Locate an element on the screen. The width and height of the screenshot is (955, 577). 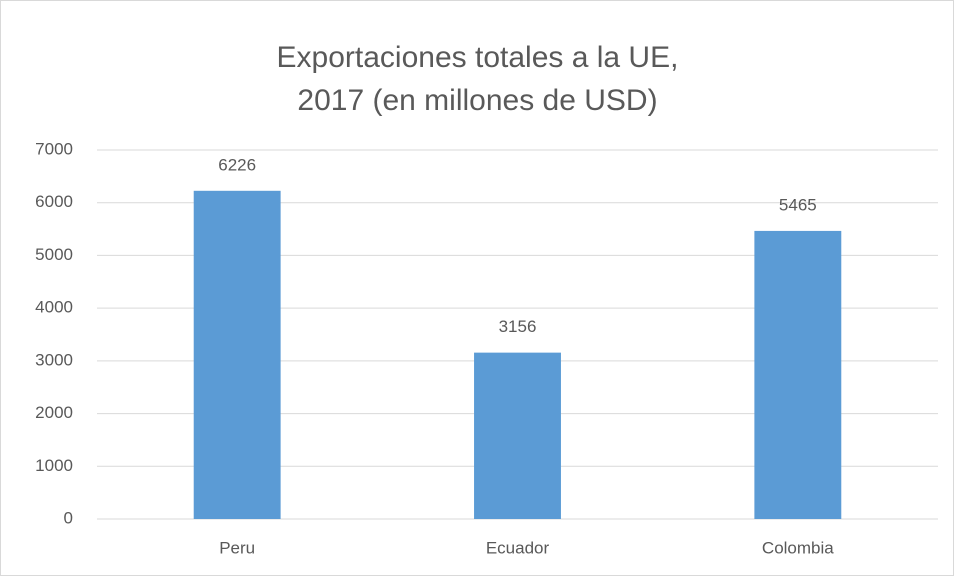
data-label: 5465 is located at coordinates (798, 204).